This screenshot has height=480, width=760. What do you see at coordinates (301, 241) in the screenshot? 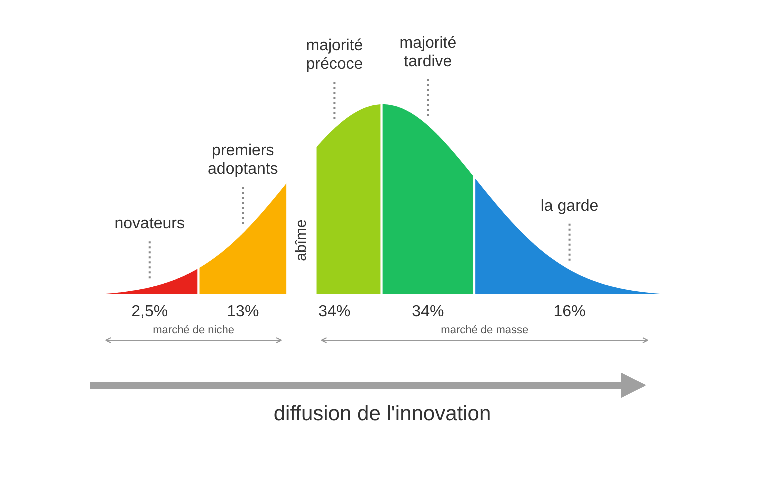
I see `text: abîme` at bounding box center [301, 241].